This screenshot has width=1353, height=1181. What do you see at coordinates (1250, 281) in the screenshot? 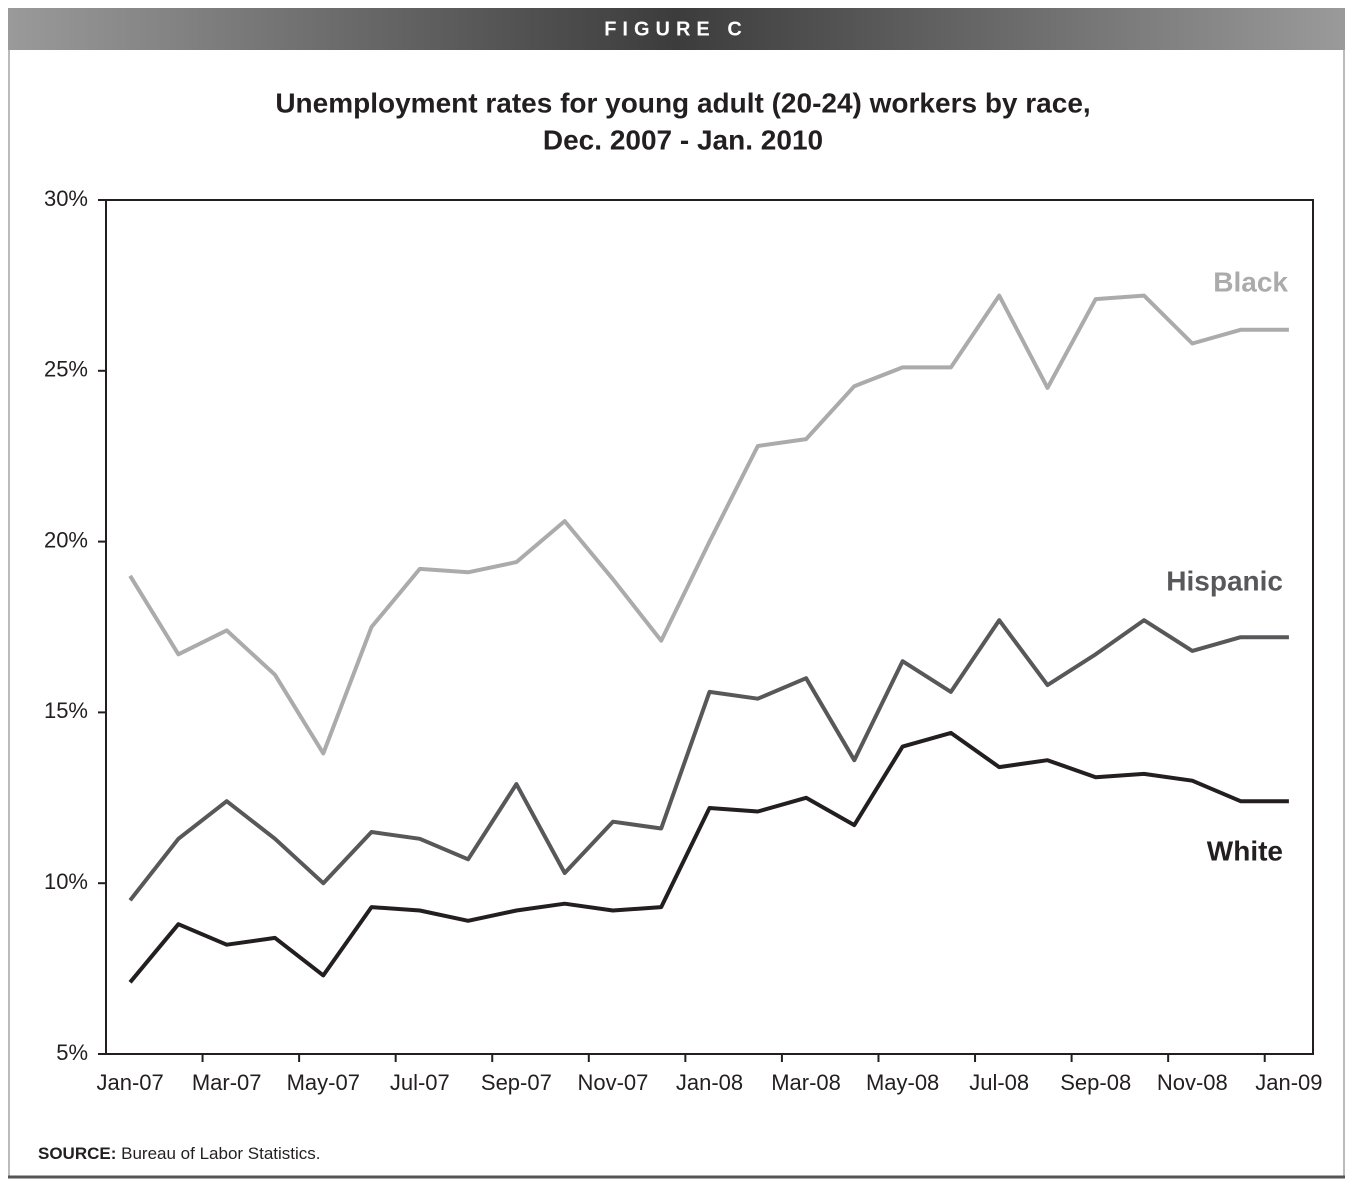
I see `series-label: Black` at bounding box center [1250, 281].